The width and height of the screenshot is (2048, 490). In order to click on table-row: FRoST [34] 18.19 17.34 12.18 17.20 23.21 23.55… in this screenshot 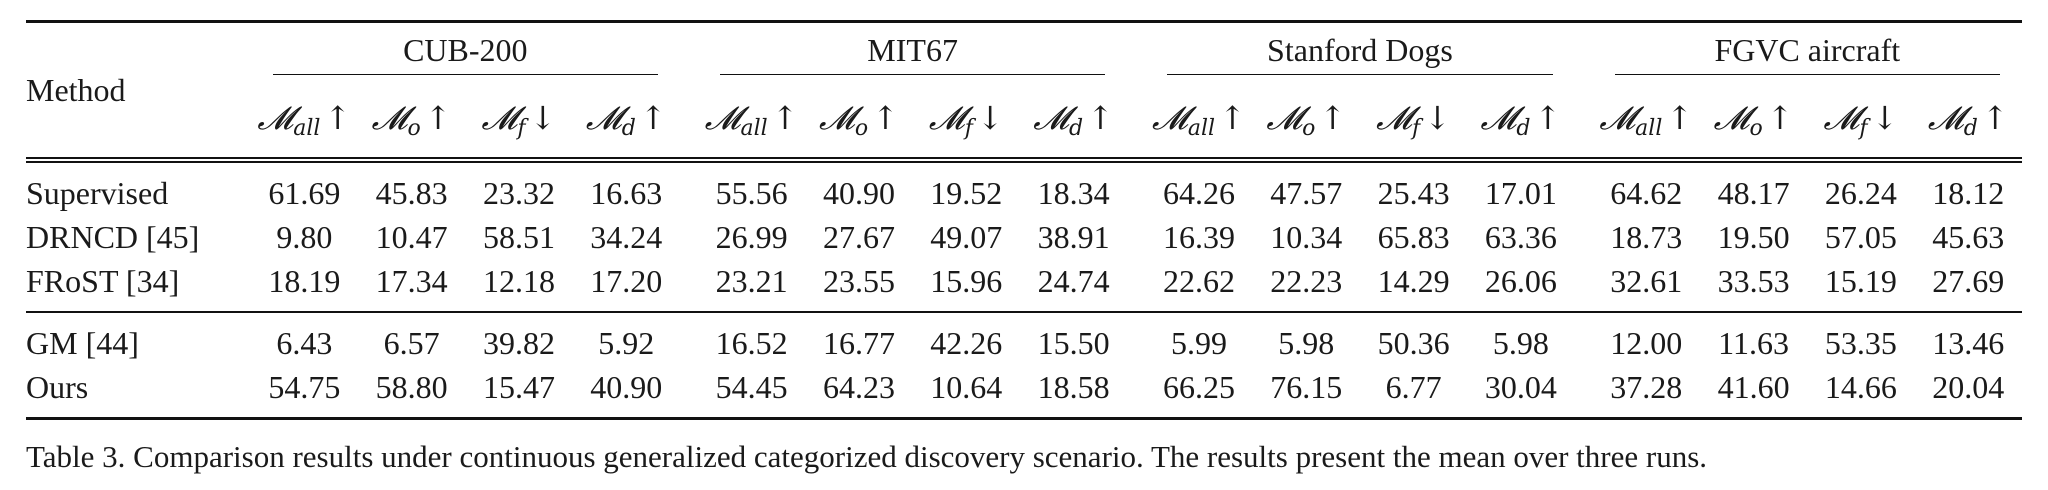, I will do `click(1024, 285)`.